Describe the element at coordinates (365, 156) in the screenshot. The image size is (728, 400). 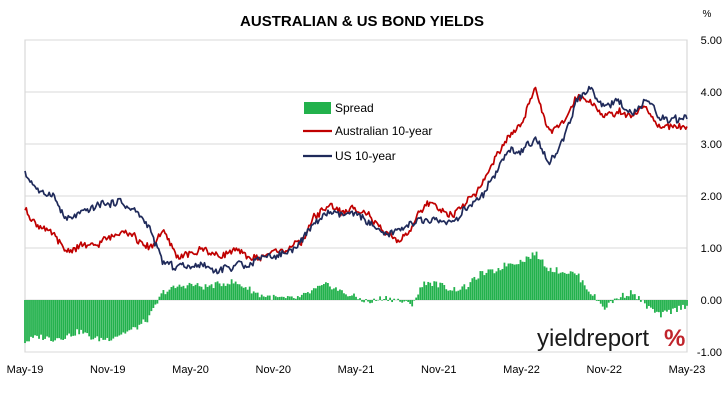
I see `legend-label-us: US 10-year` at that location.